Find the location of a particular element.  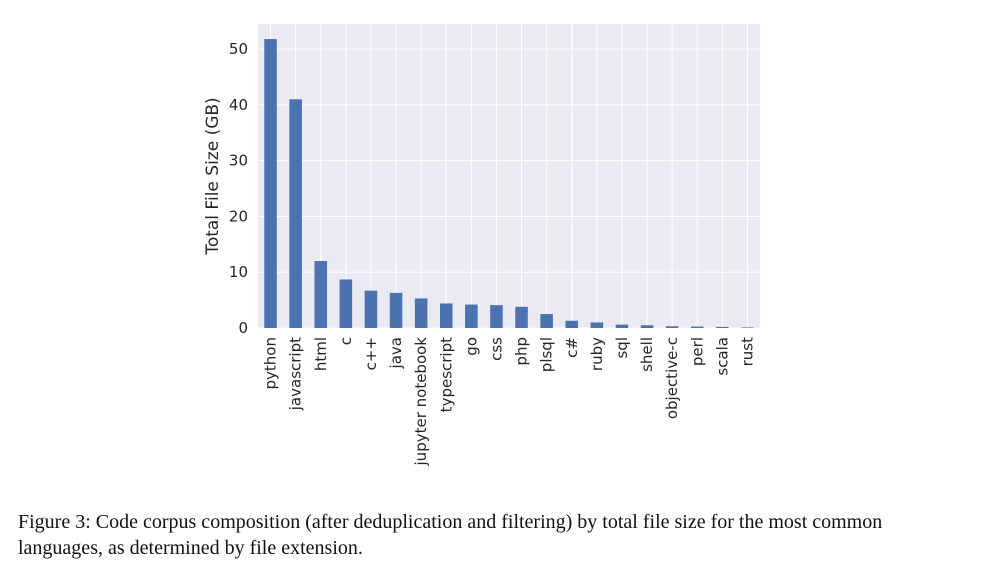

bar-scala is located at coordinates (722, 327).